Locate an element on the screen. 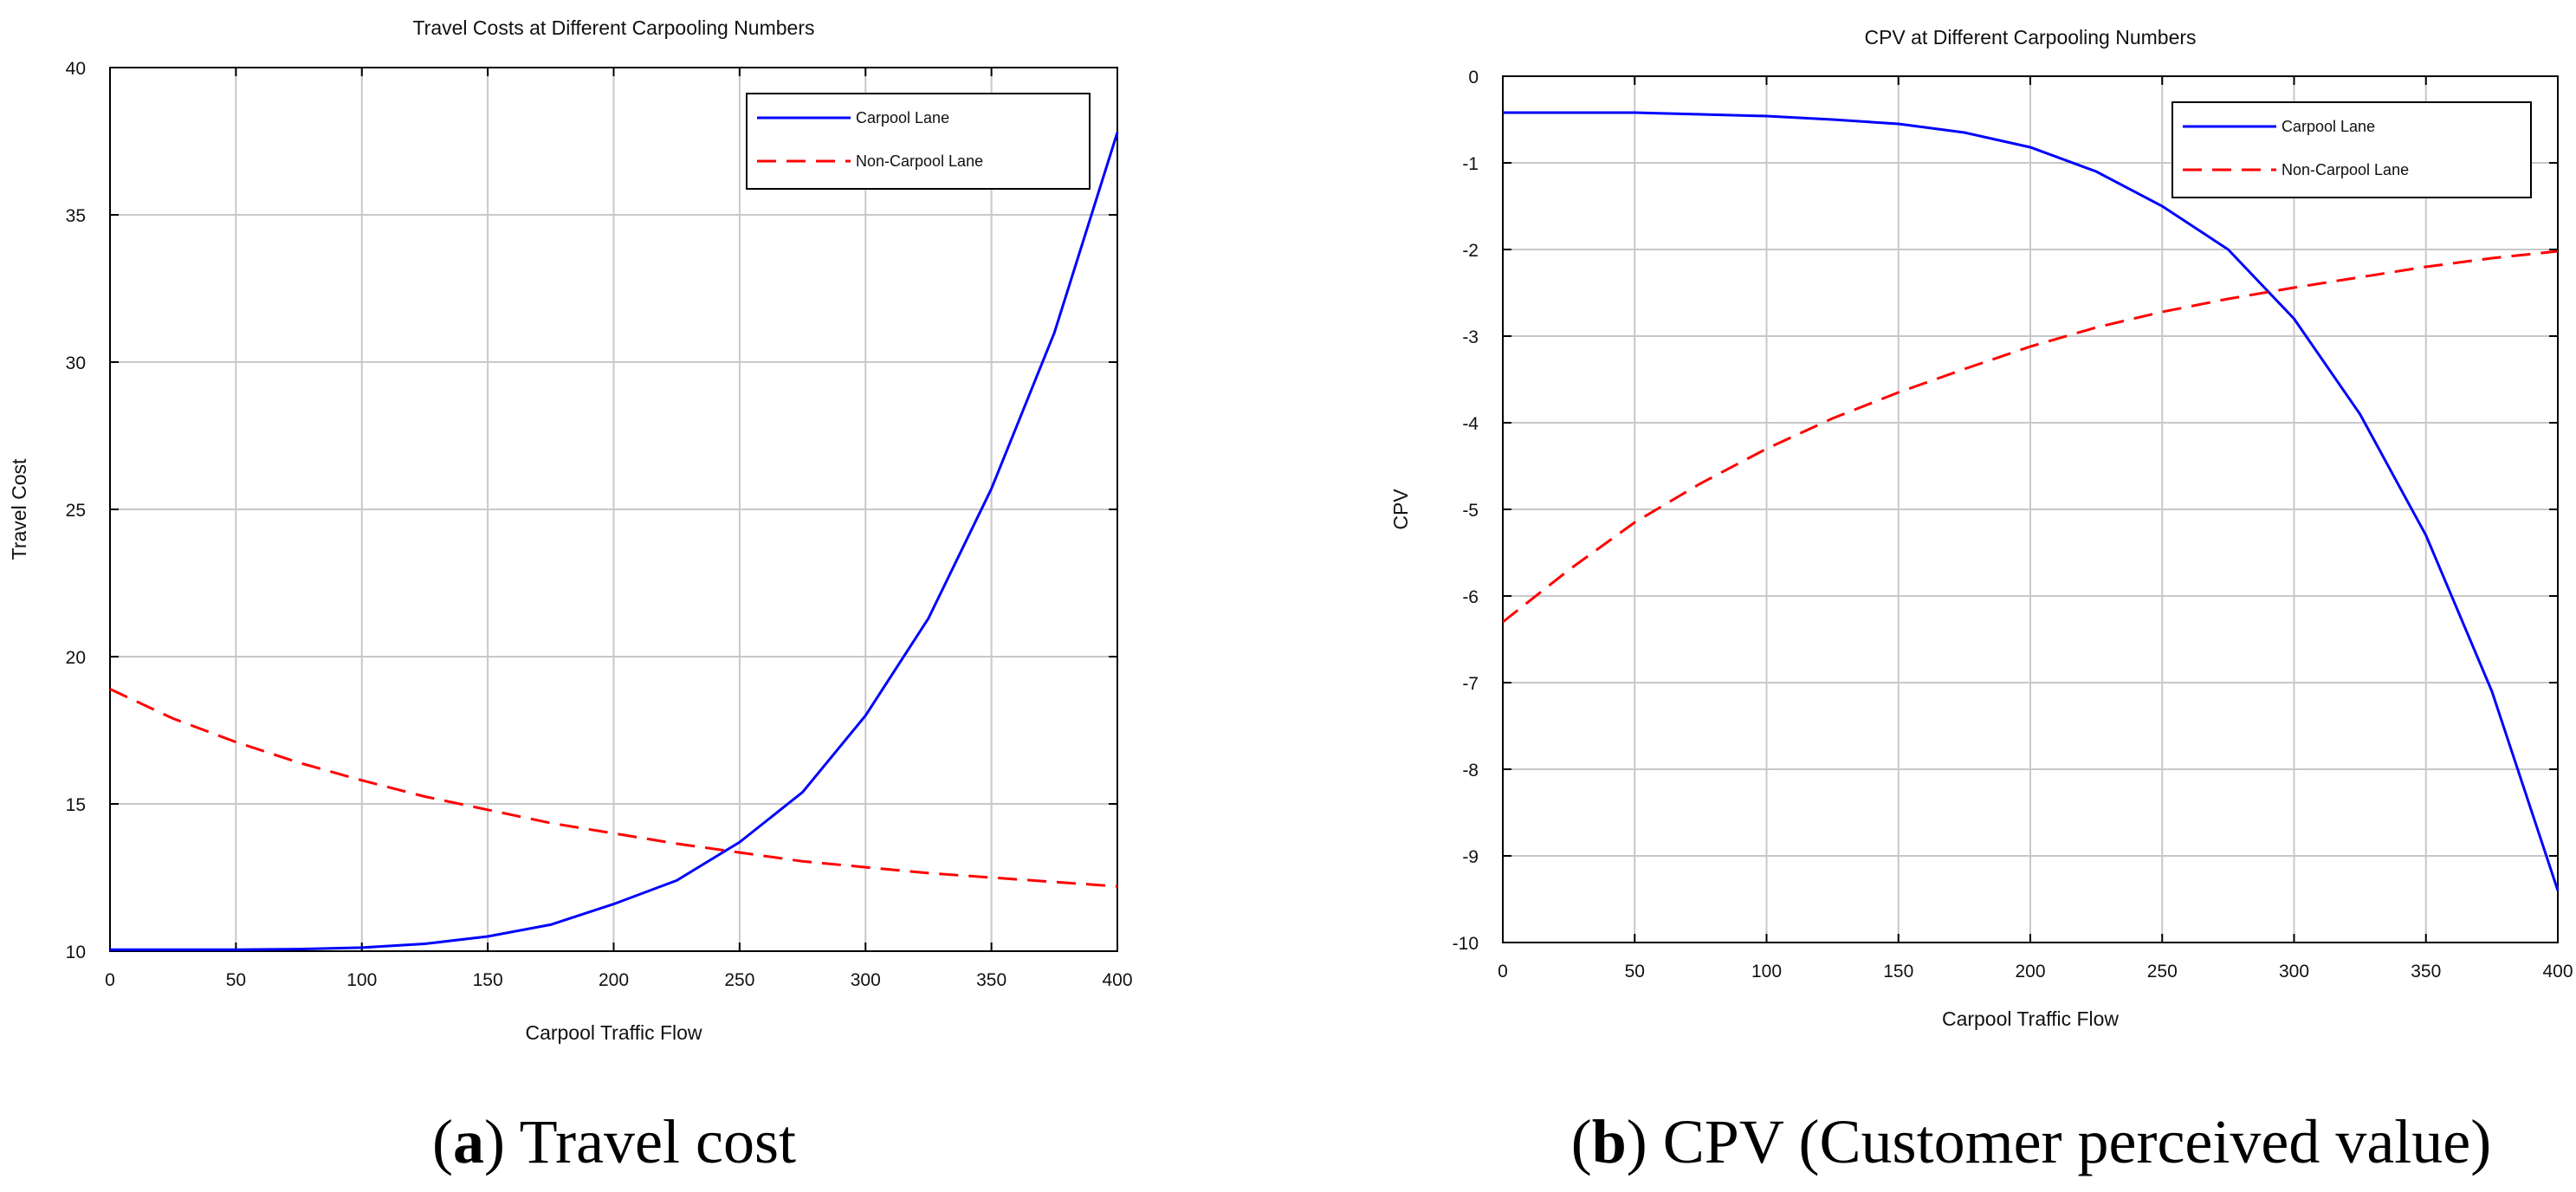 This screenshot has width=2576, height=1192. y-tick-label: -4 is located at coordinates (1470, 424).